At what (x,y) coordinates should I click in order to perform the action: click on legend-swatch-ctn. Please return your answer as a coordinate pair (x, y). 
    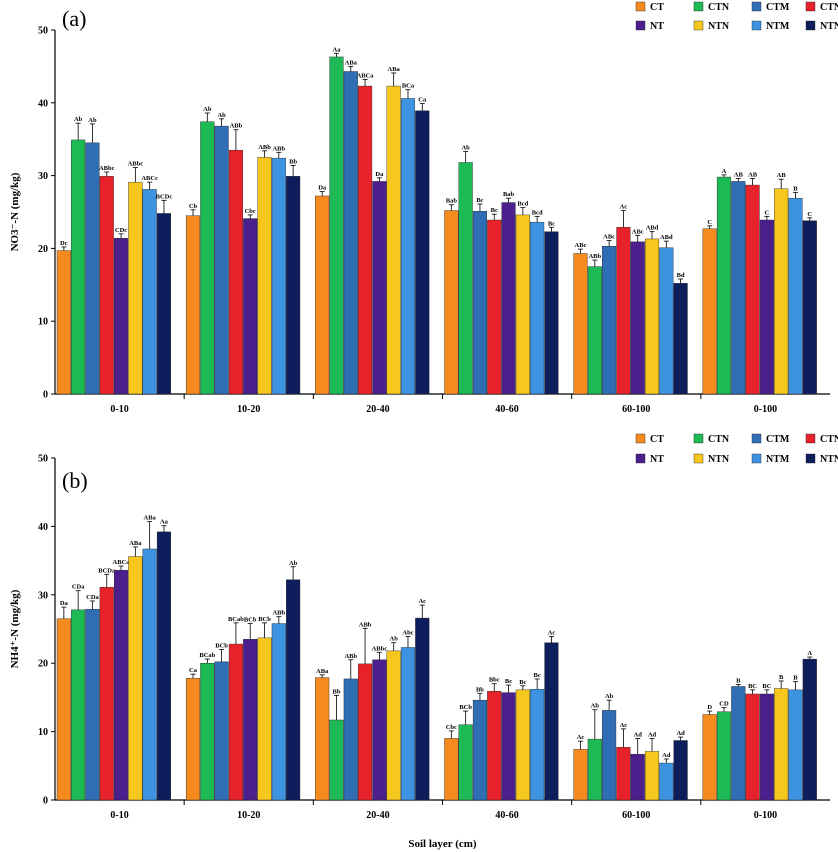
    Looking at the image, I should click on (698, 6).